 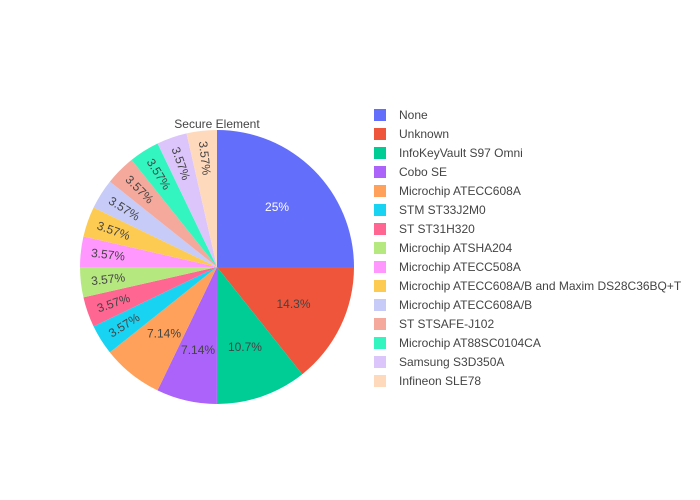 I want to click on legend-label: Cobo SE, so click(x=423, y=172).